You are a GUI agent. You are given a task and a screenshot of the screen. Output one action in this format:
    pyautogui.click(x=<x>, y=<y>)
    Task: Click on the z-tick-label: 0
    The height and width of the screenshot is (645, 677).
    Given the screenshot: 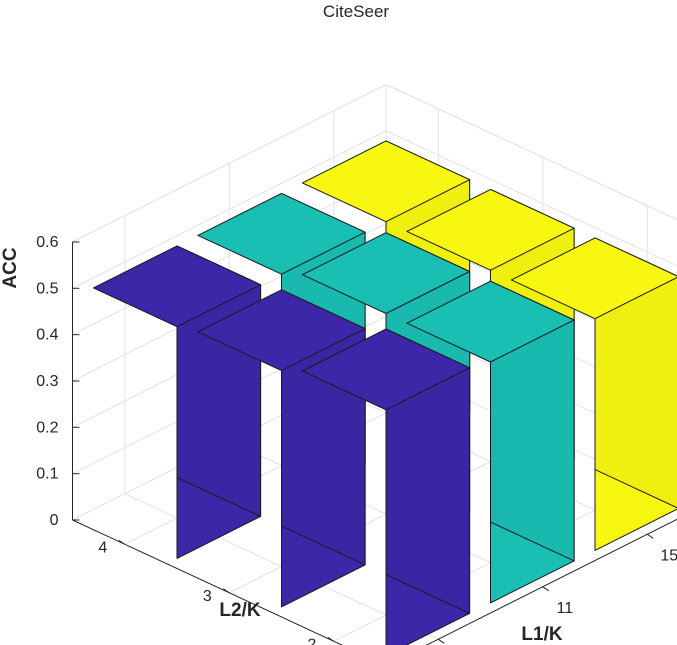 What is the action you would take?
    pyautogui.click(x=54, y=520)
    